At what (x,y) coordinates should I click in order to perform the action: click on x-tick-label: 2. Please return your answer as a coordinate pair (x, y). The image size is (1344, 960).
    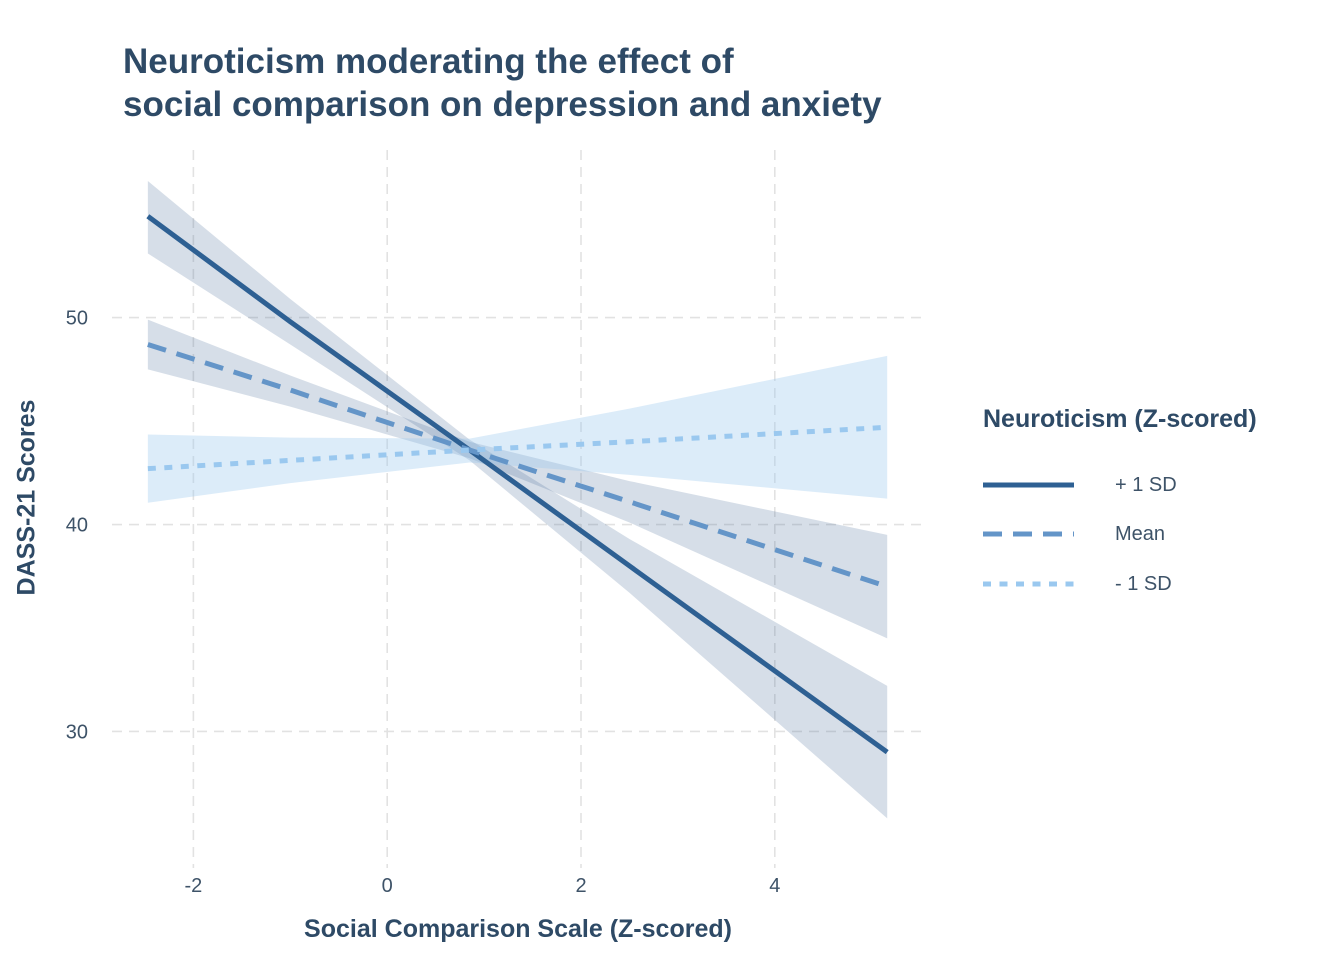
    Looking at the image, I should click on (580, 886).